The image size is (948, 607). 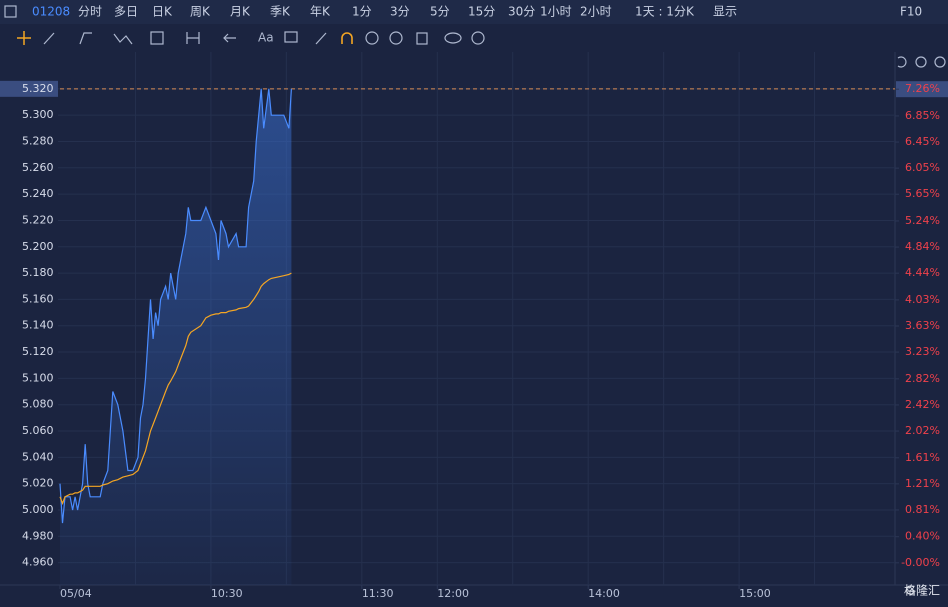 What do you see at coordinates (596, 12) in the screenshot?
I see `tab: 2小时` at bounding box center [596, 12].